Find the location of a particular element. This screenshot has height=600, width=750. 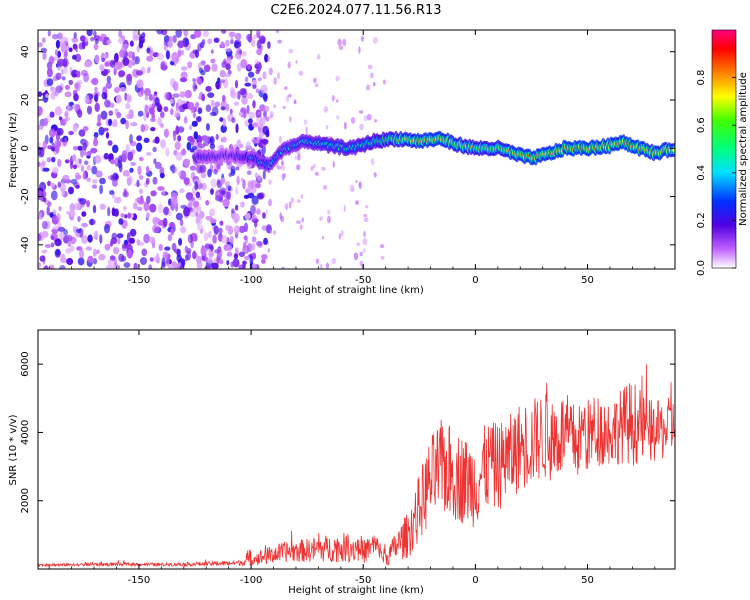

spectrogram-y-tick-label: 40 is located at coordinates (25, 51).